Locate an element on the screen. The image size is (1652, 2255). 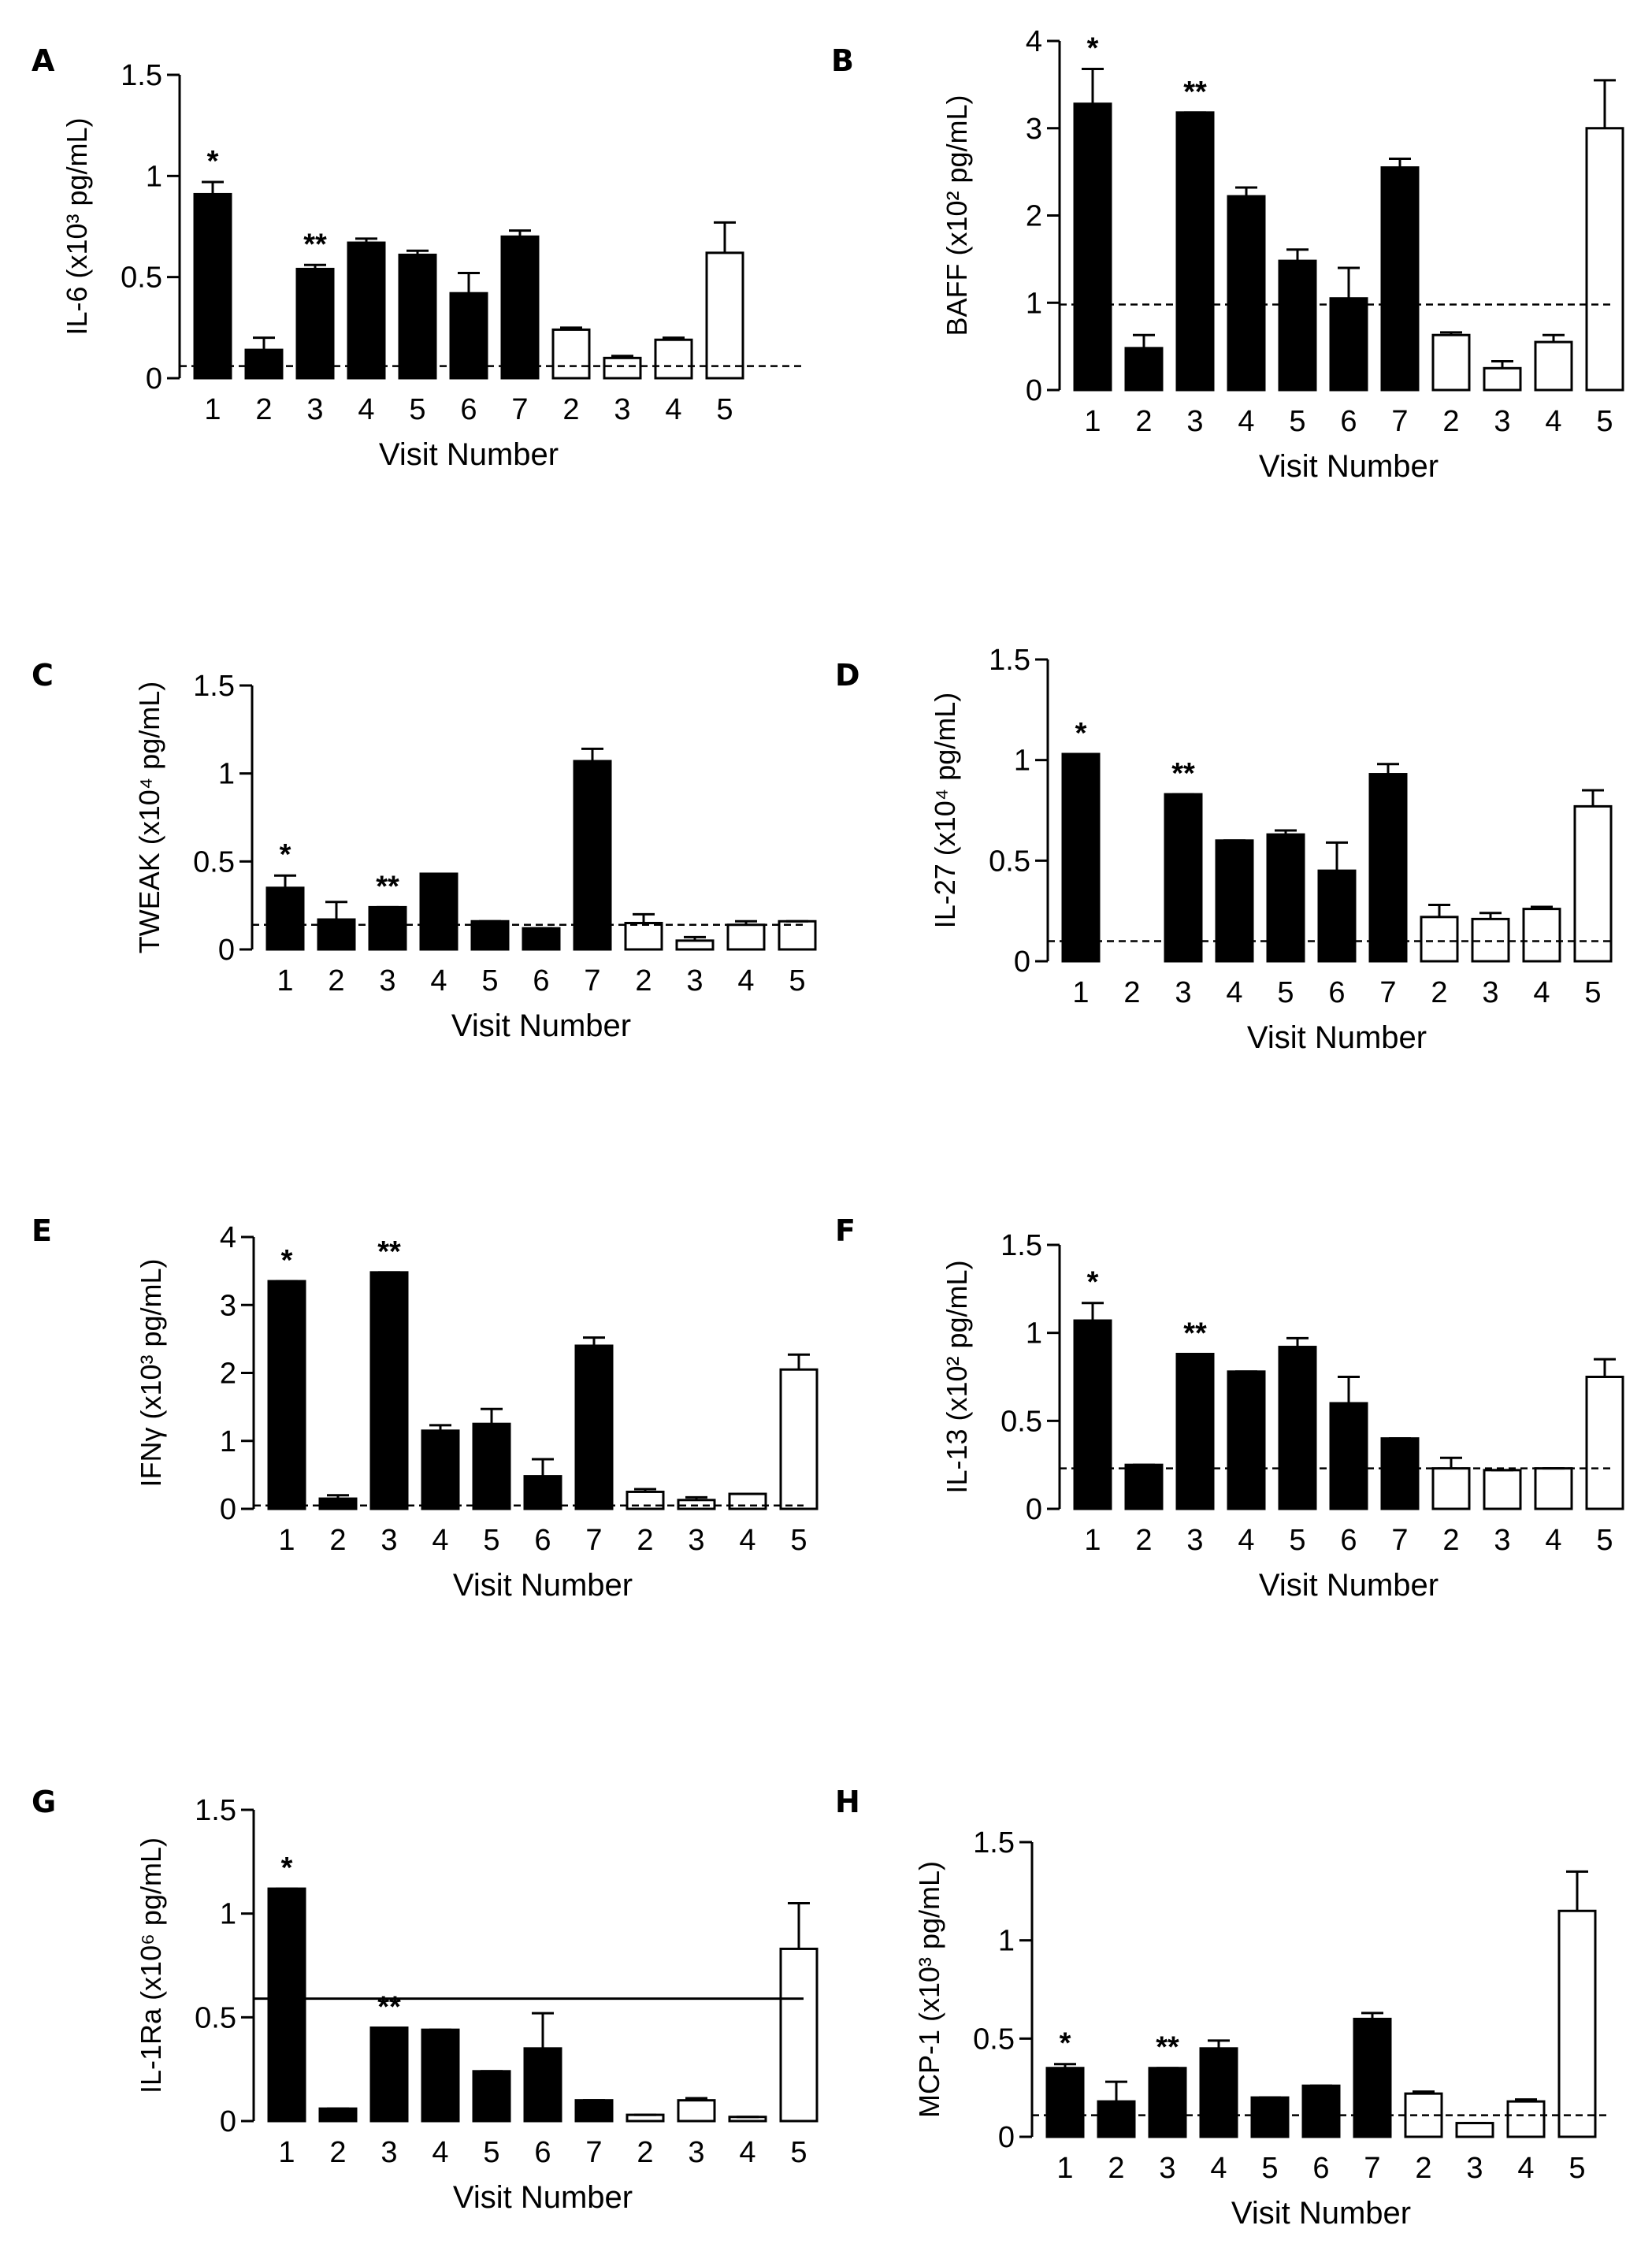
x-tick-label-a-9: 4 is located at coordinates (673, 409).